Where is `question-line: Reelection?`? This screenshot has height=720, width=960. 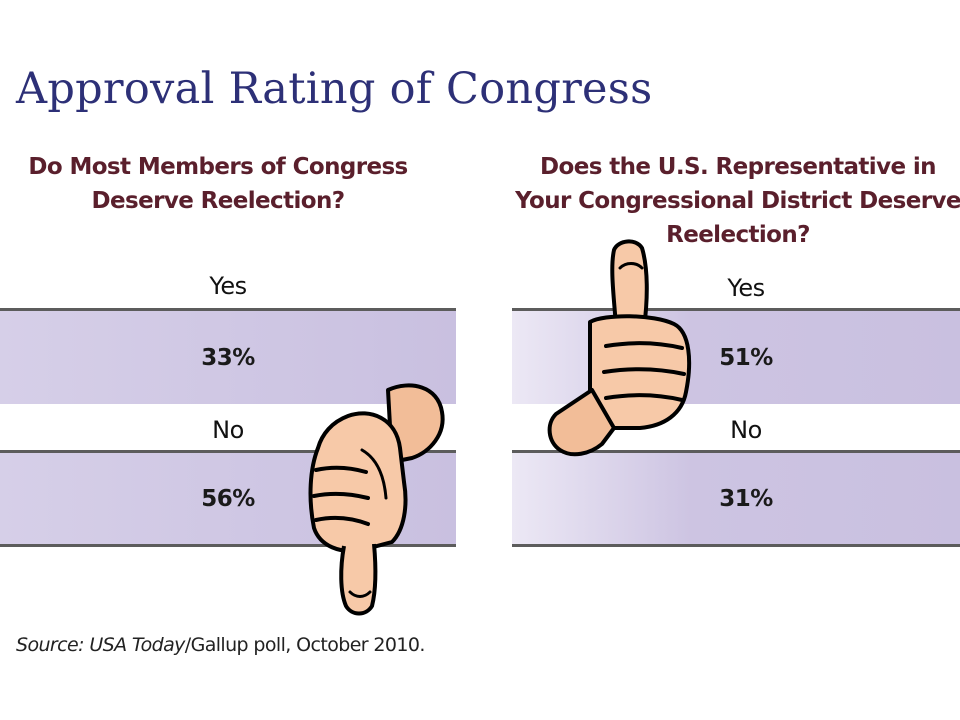 question-line: Reelection? is located at coordinates (738, 235).